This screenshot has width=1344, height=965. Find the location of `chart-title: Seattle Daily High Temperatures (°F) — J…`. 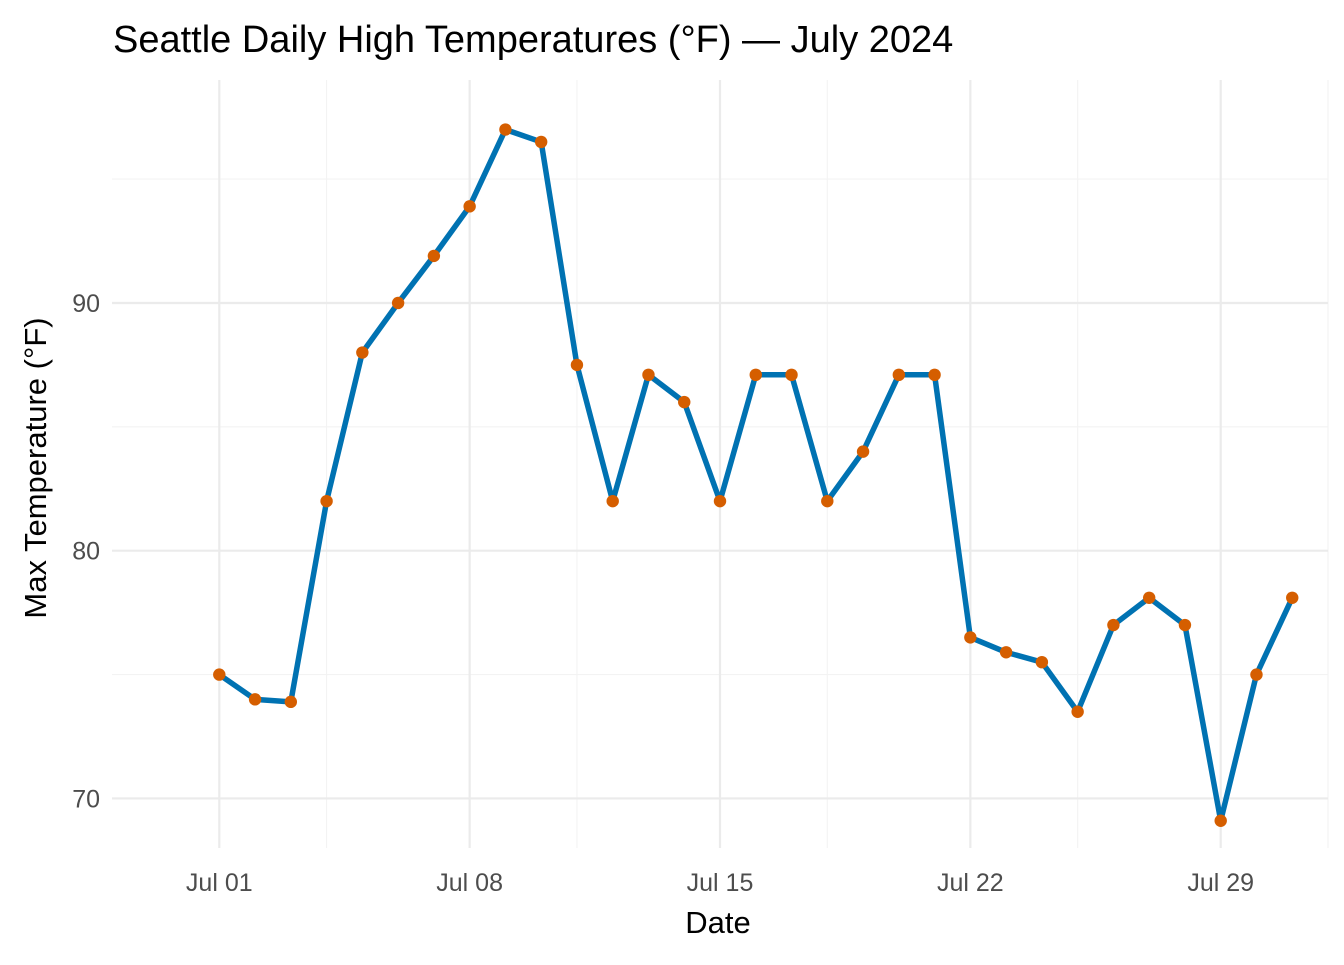

chart-title: Seattle Daily High Temperatures (°F) — J… is located at coordinates (533, 40).